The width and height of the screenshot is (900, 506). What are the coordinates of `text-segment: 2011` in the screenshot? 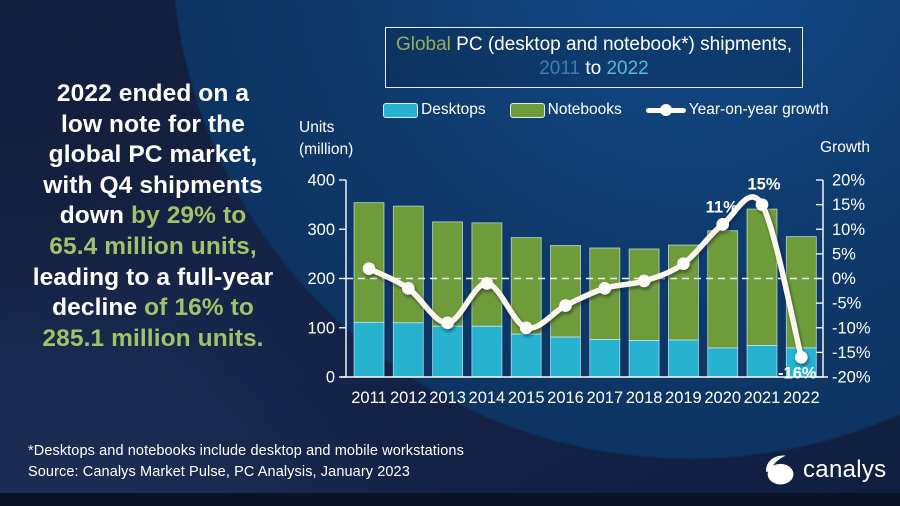 It's located at (560, 68).